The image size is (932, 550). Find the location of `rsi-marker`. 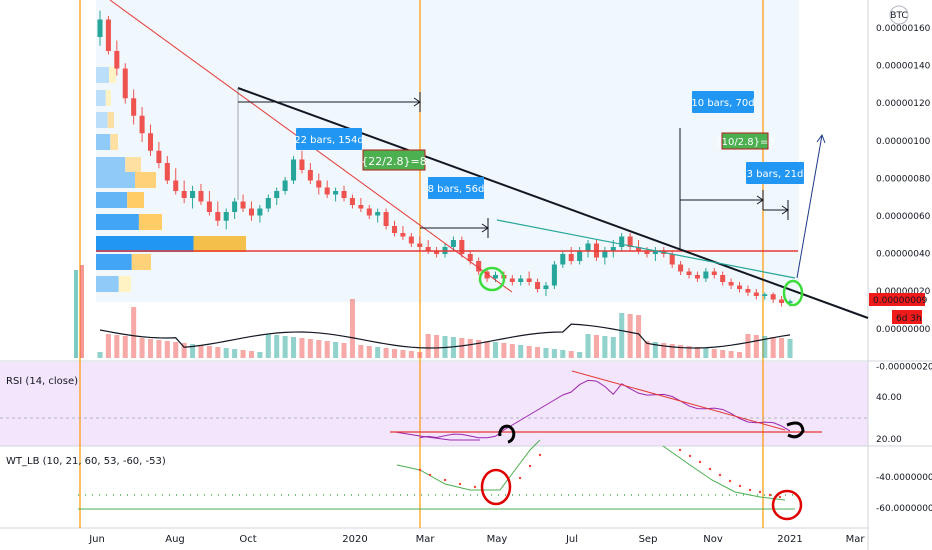

rsi-marker is located at coordinates (795, 430).